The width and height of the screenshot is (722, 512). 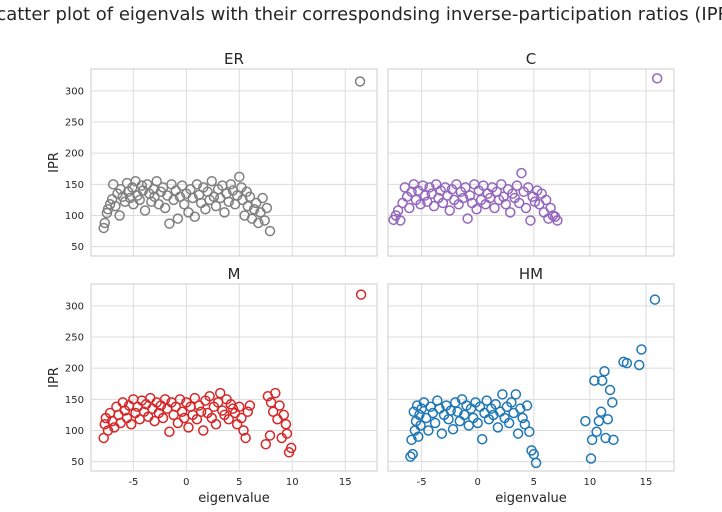 I want to click on grid-er, so click(x=234, y=162).